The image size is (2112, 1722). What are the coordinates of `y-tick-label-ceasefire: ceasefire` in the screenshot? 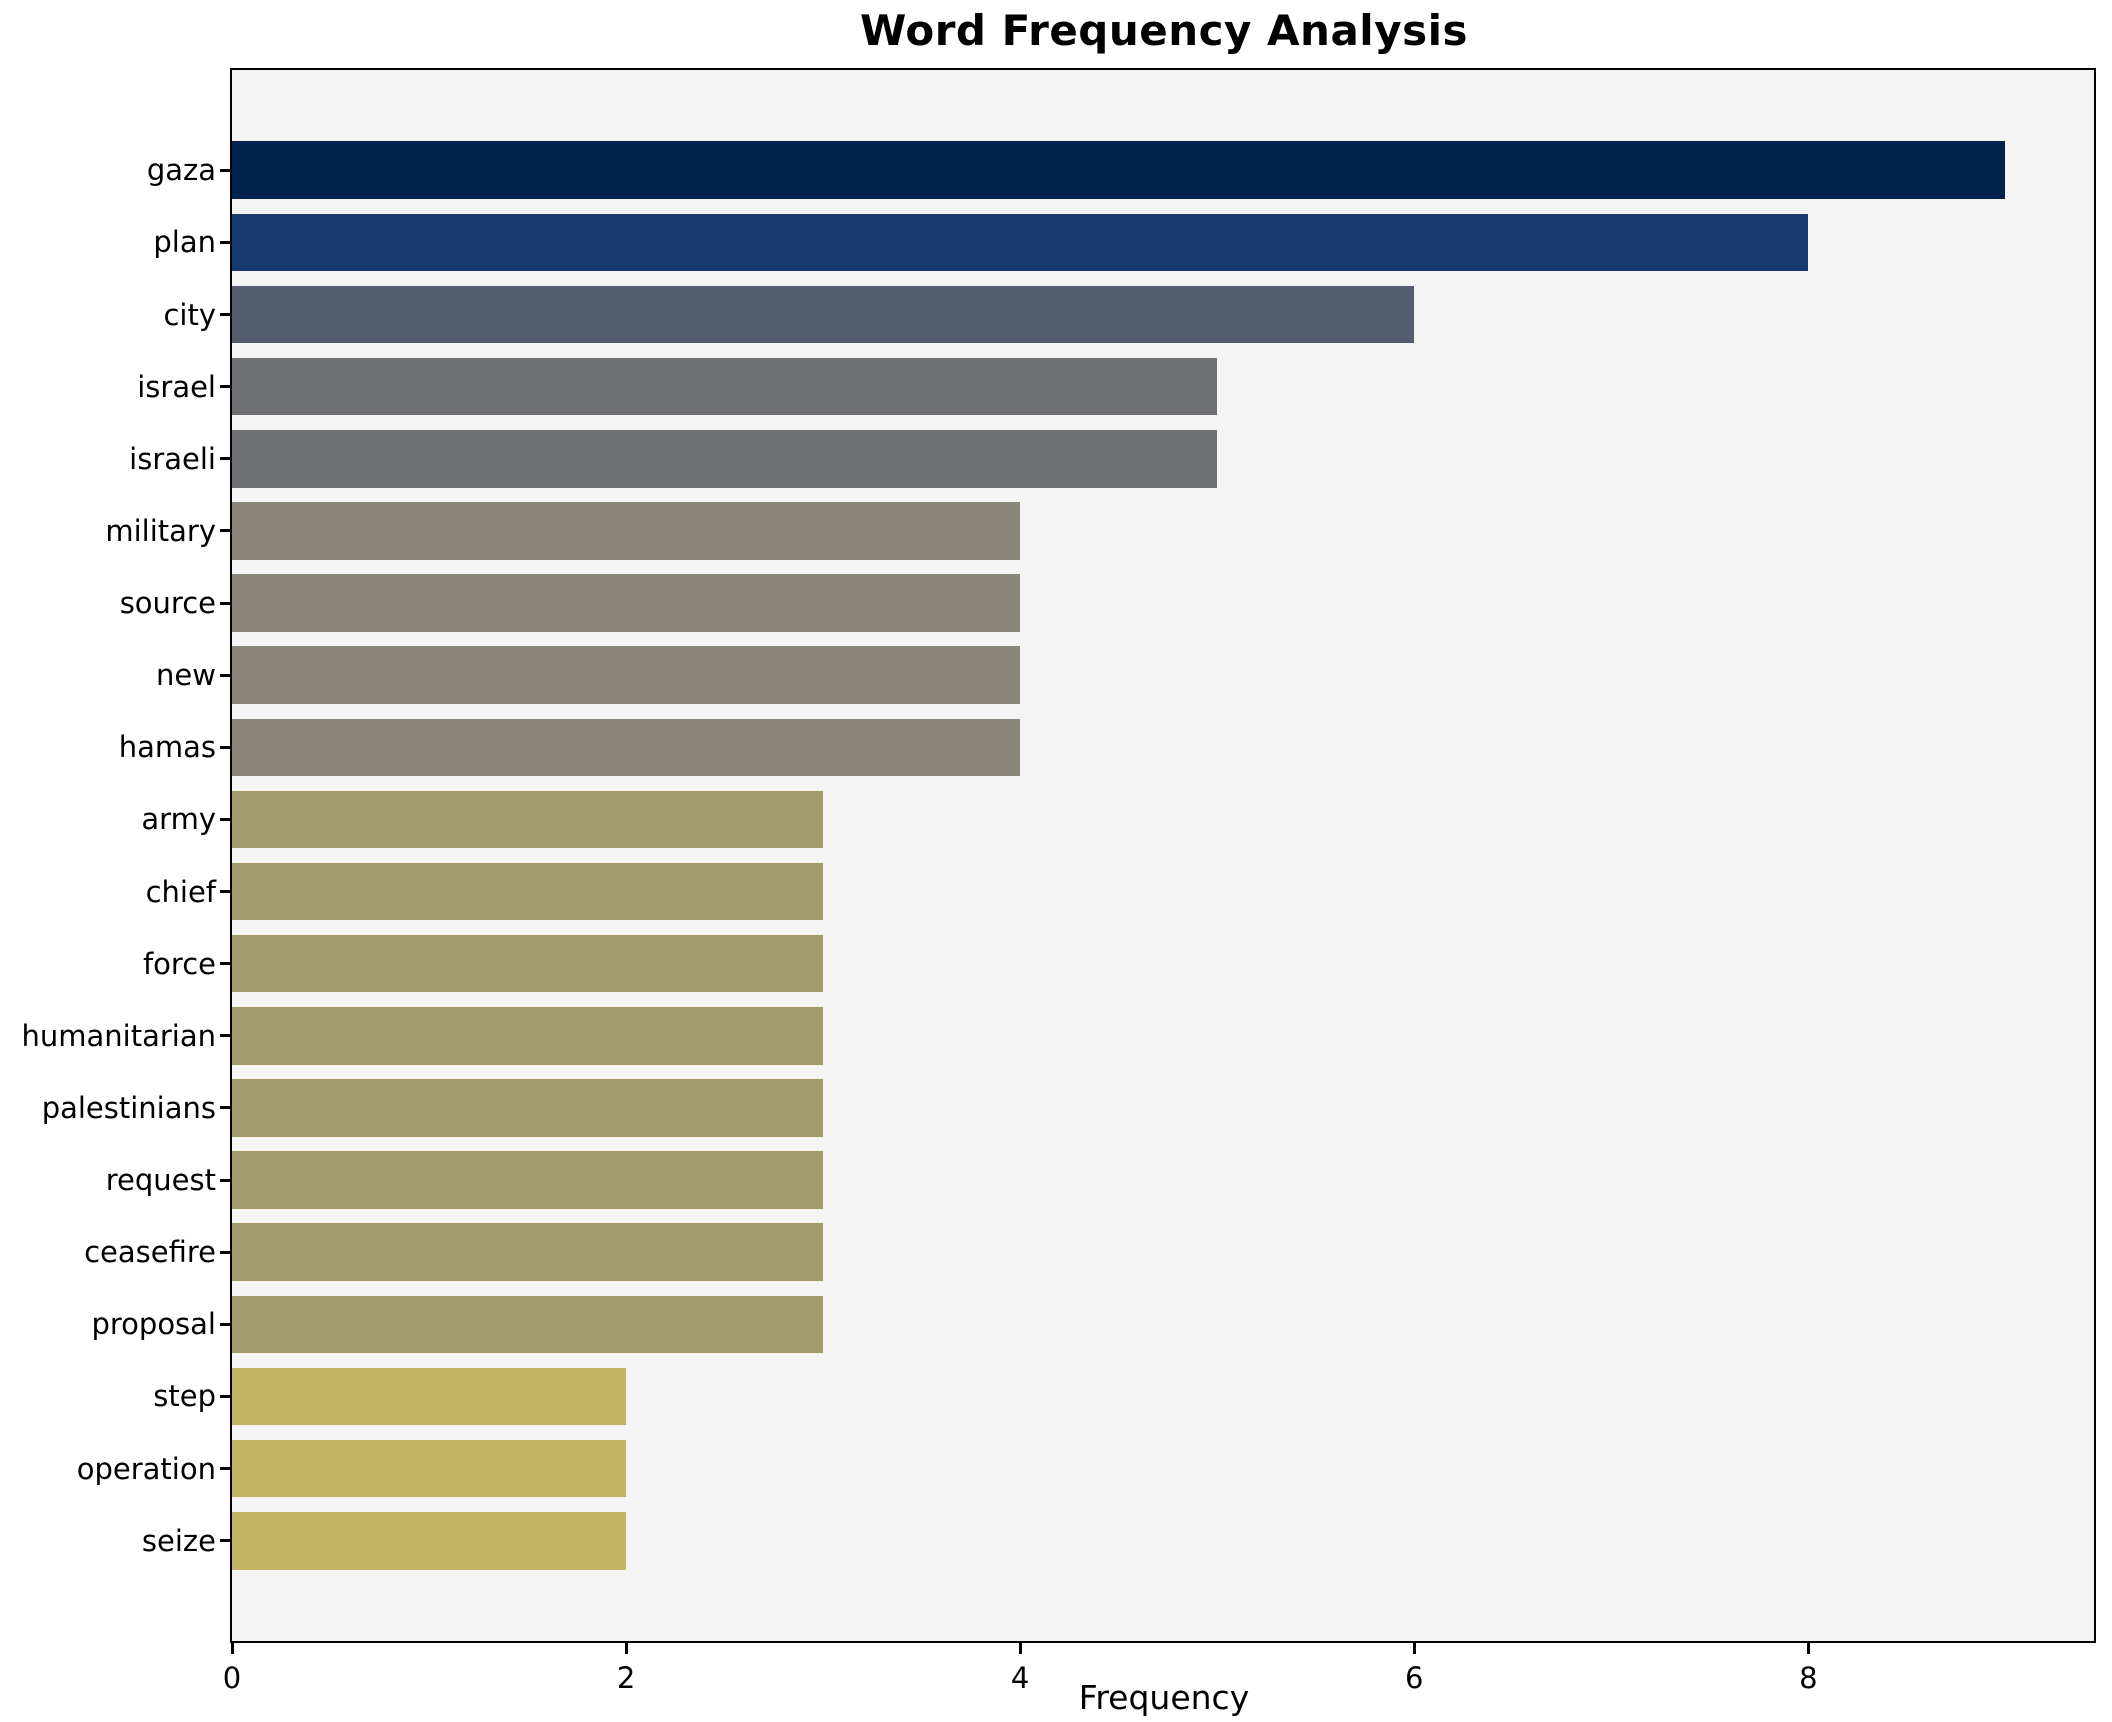 It's located at (150, 1252).